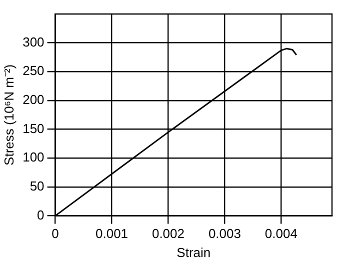 The height and width of the screenshot is (261, 352). I want to click on y-tick-label: 0, so click(40, 214).